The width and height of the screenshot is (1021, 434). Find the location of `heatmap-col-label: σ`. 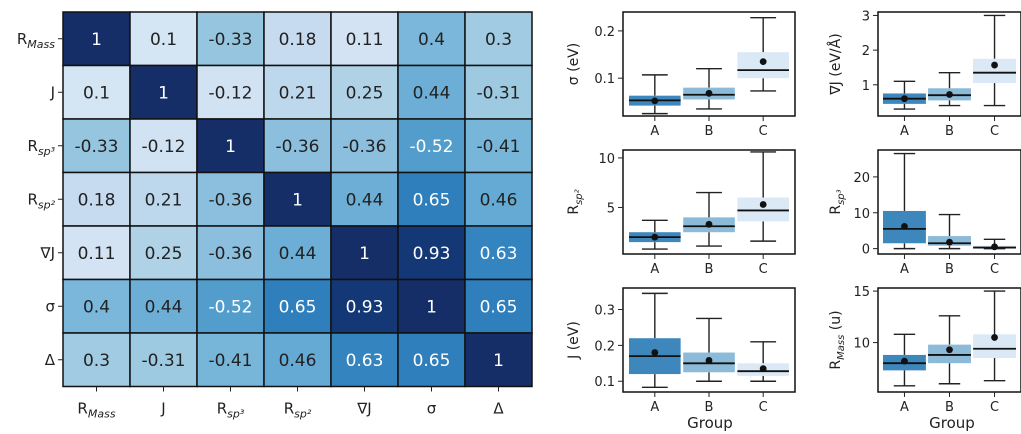

heatmap-col-label: σ is located at coordinates (432, 409).